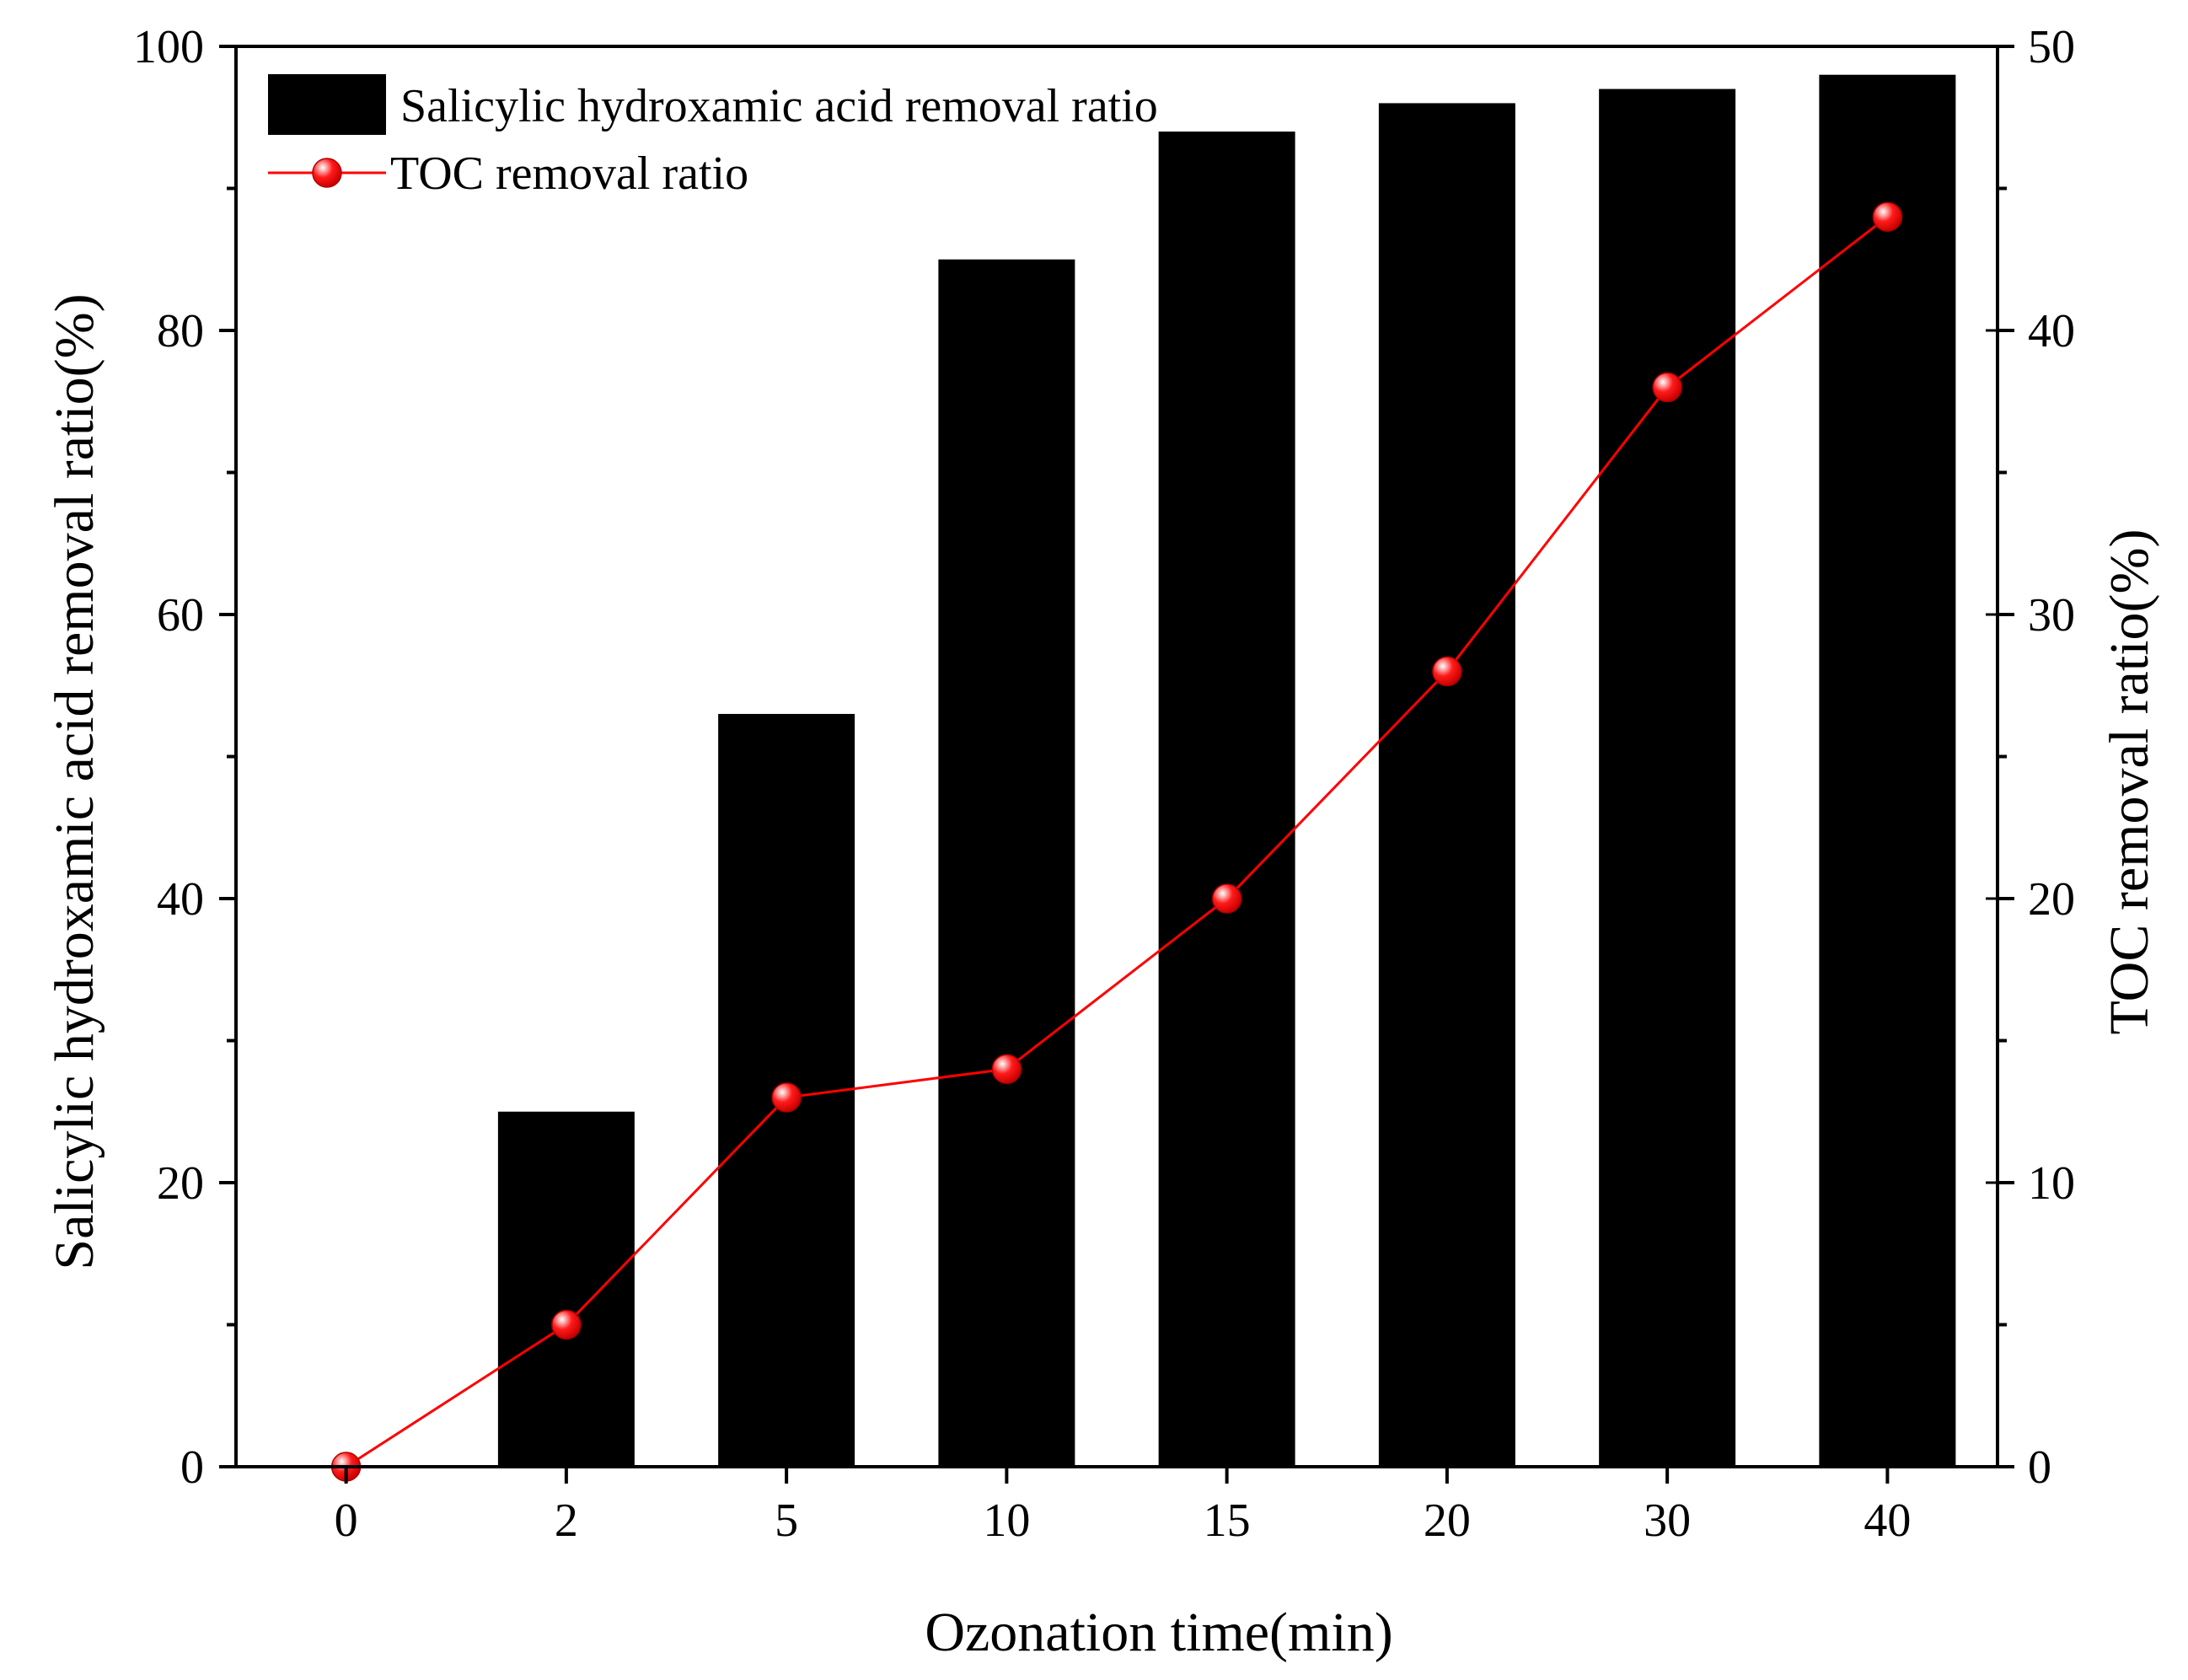 Image resolution: width=2188 pixels, height=1680 pixels. Describe the element at coordinates (327, 173) in the screenshot. I see `legend-marker-swatch` at that location.